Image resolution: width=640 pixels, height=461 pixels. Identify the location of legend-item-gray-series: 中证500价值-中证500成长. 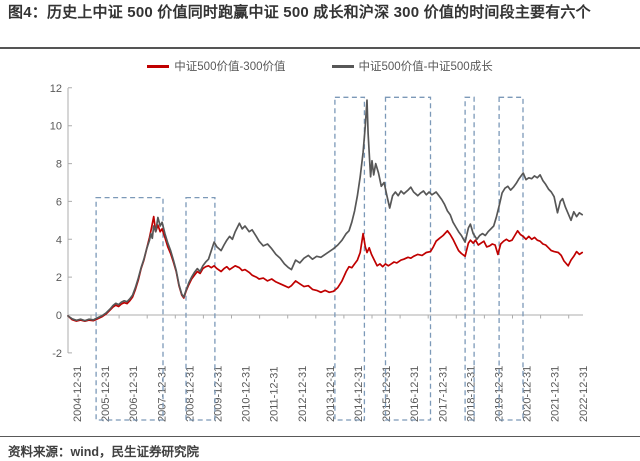
(412, 66).